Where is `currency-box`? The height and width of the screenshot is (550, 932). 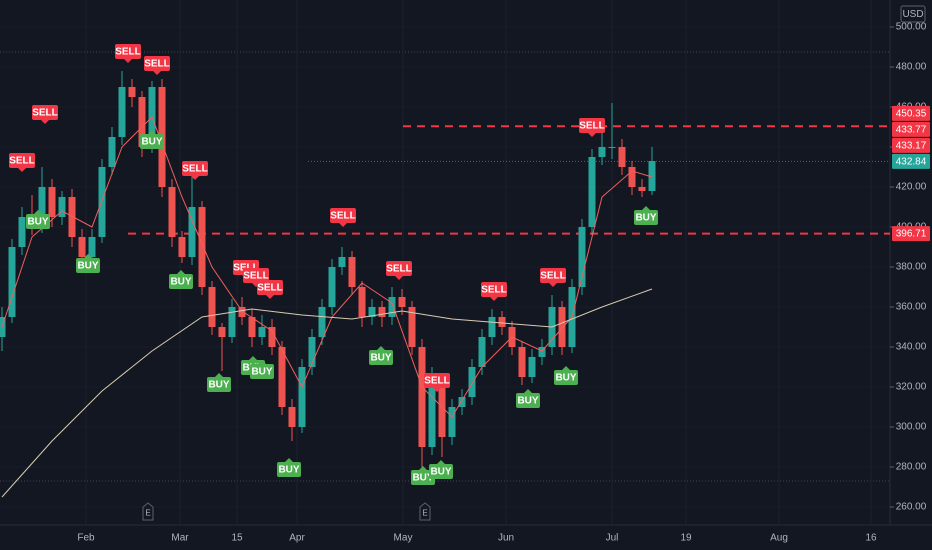
currency-box is located at coordinates (913, 14).